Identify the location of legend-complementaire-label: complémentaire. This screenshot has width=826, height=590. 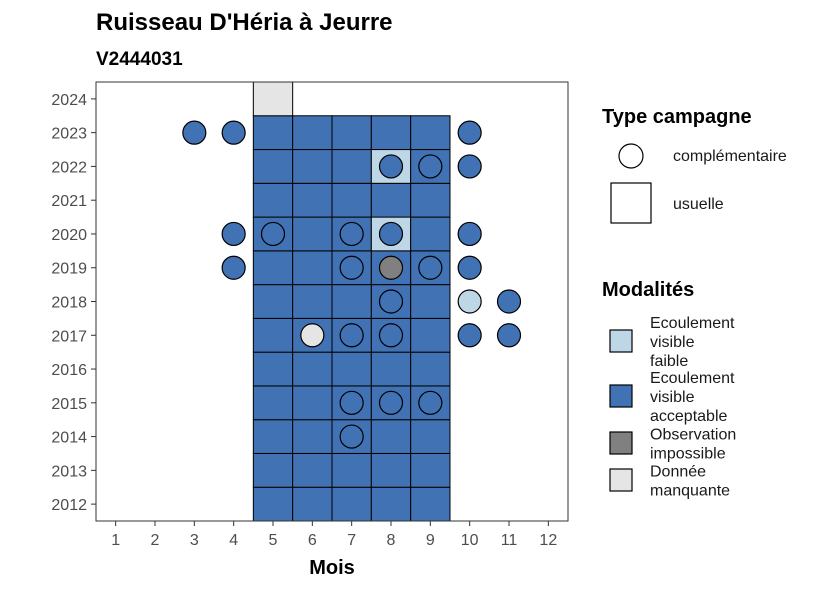
(730, 156).